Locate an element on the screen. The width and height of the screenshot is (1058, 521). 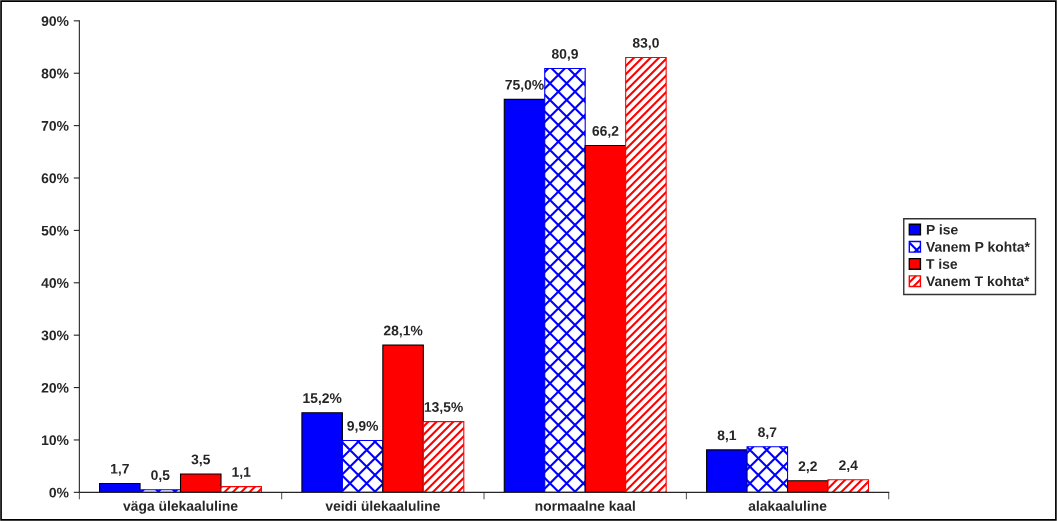
data-label: 28,1% is located at coordinates (403, 331).